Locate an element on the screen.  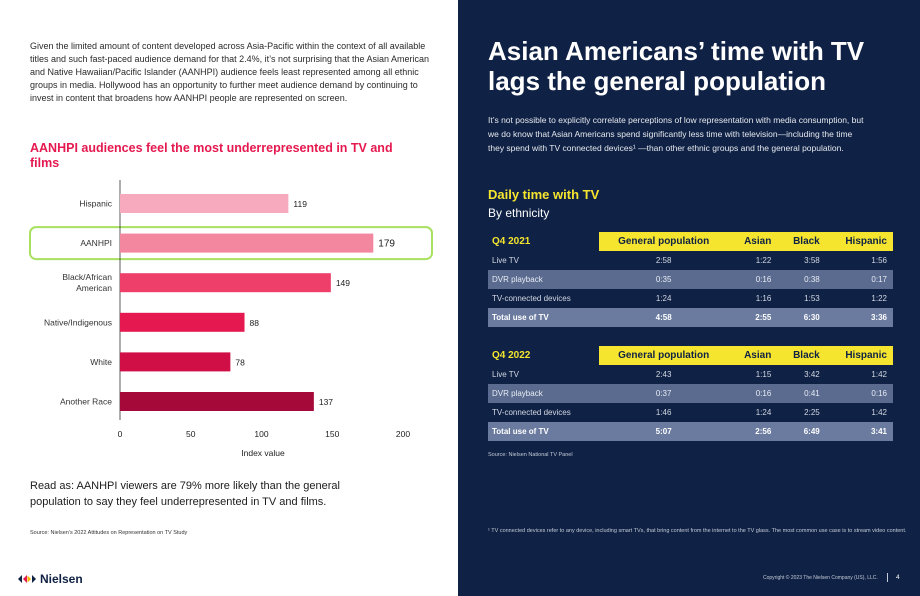
cell: 2:25 is located at coordinates (812, 412).